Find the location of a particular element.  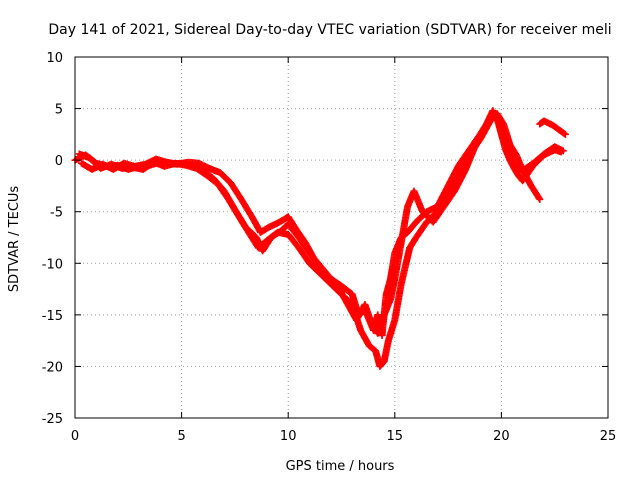

x-axis-label: GPS time / hours is located at coordinates (340, 466).